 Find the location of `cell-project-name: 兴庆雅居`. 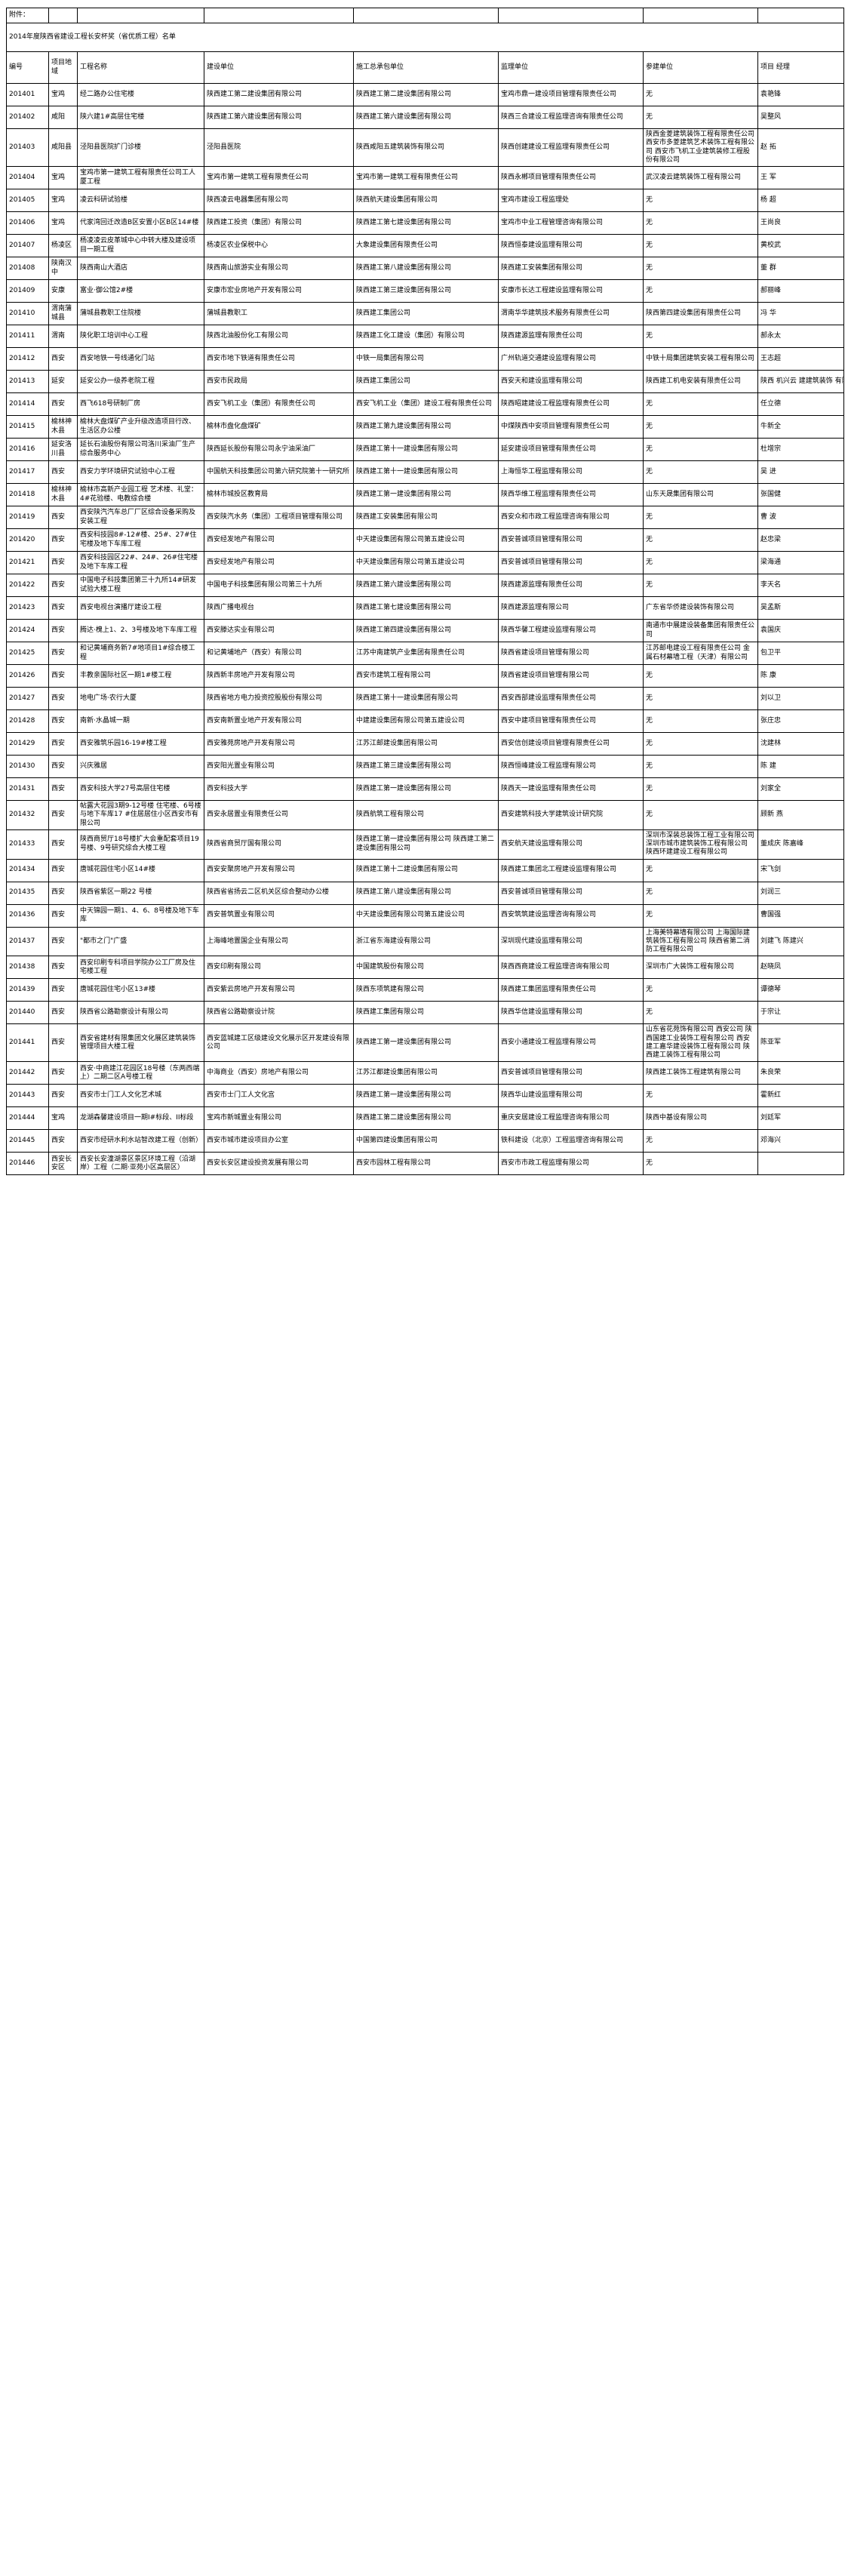

cell-project-name: 兴庆雅居 is located at coordinates (140, 766).